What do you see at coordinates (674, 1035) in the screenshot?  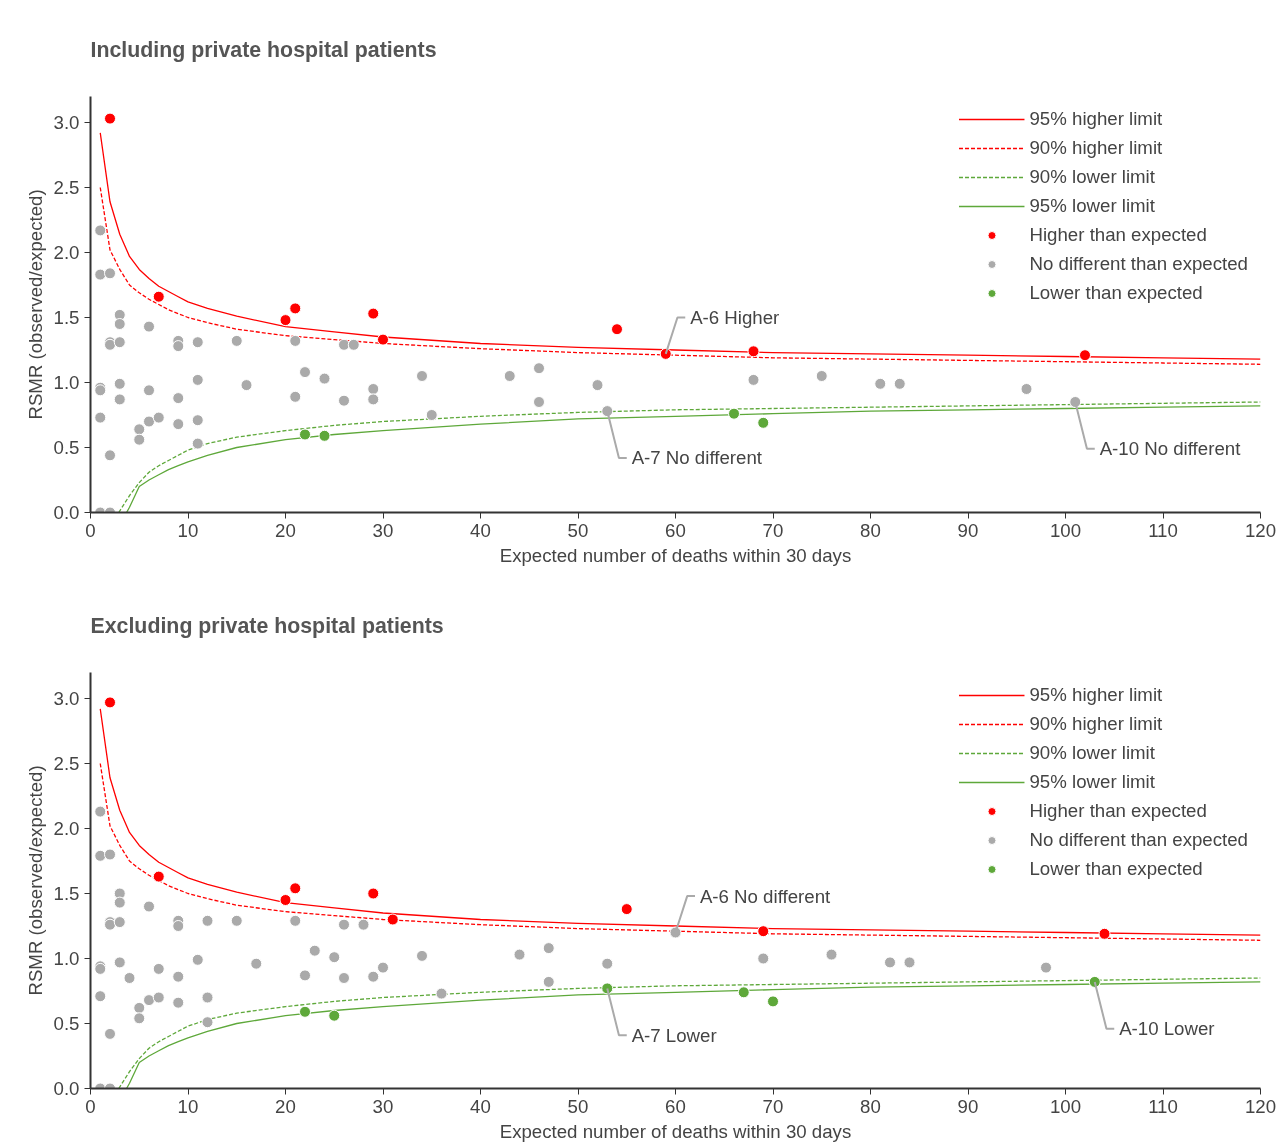 I see `annotation: A-7 Lower` at bounding box center [674, 1035].